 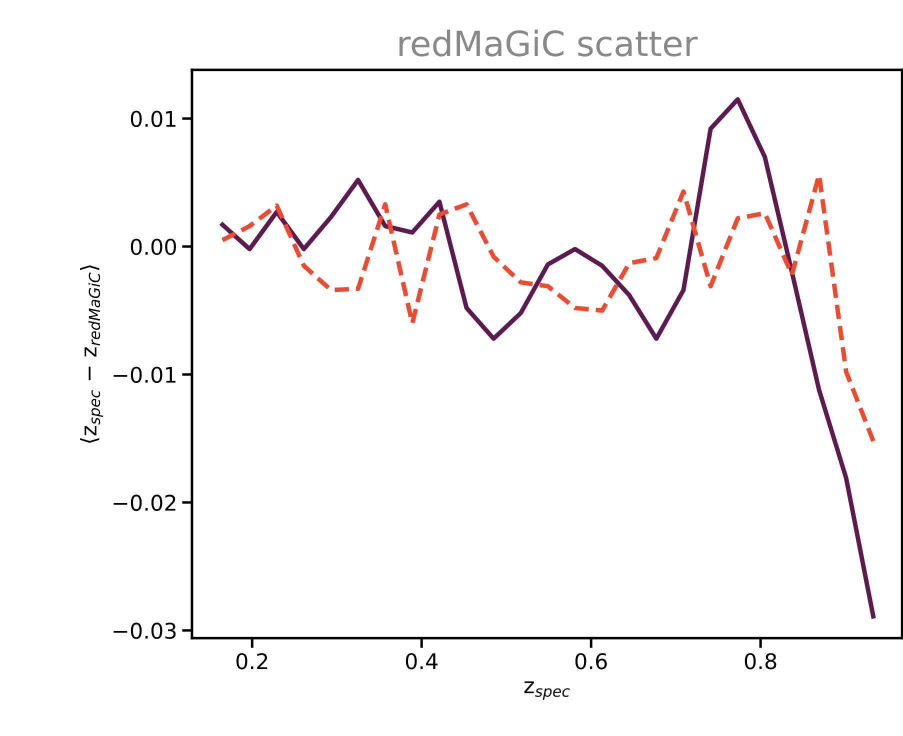 I want to click on y-tick-label: −0.01, so click(x=145, y=374).